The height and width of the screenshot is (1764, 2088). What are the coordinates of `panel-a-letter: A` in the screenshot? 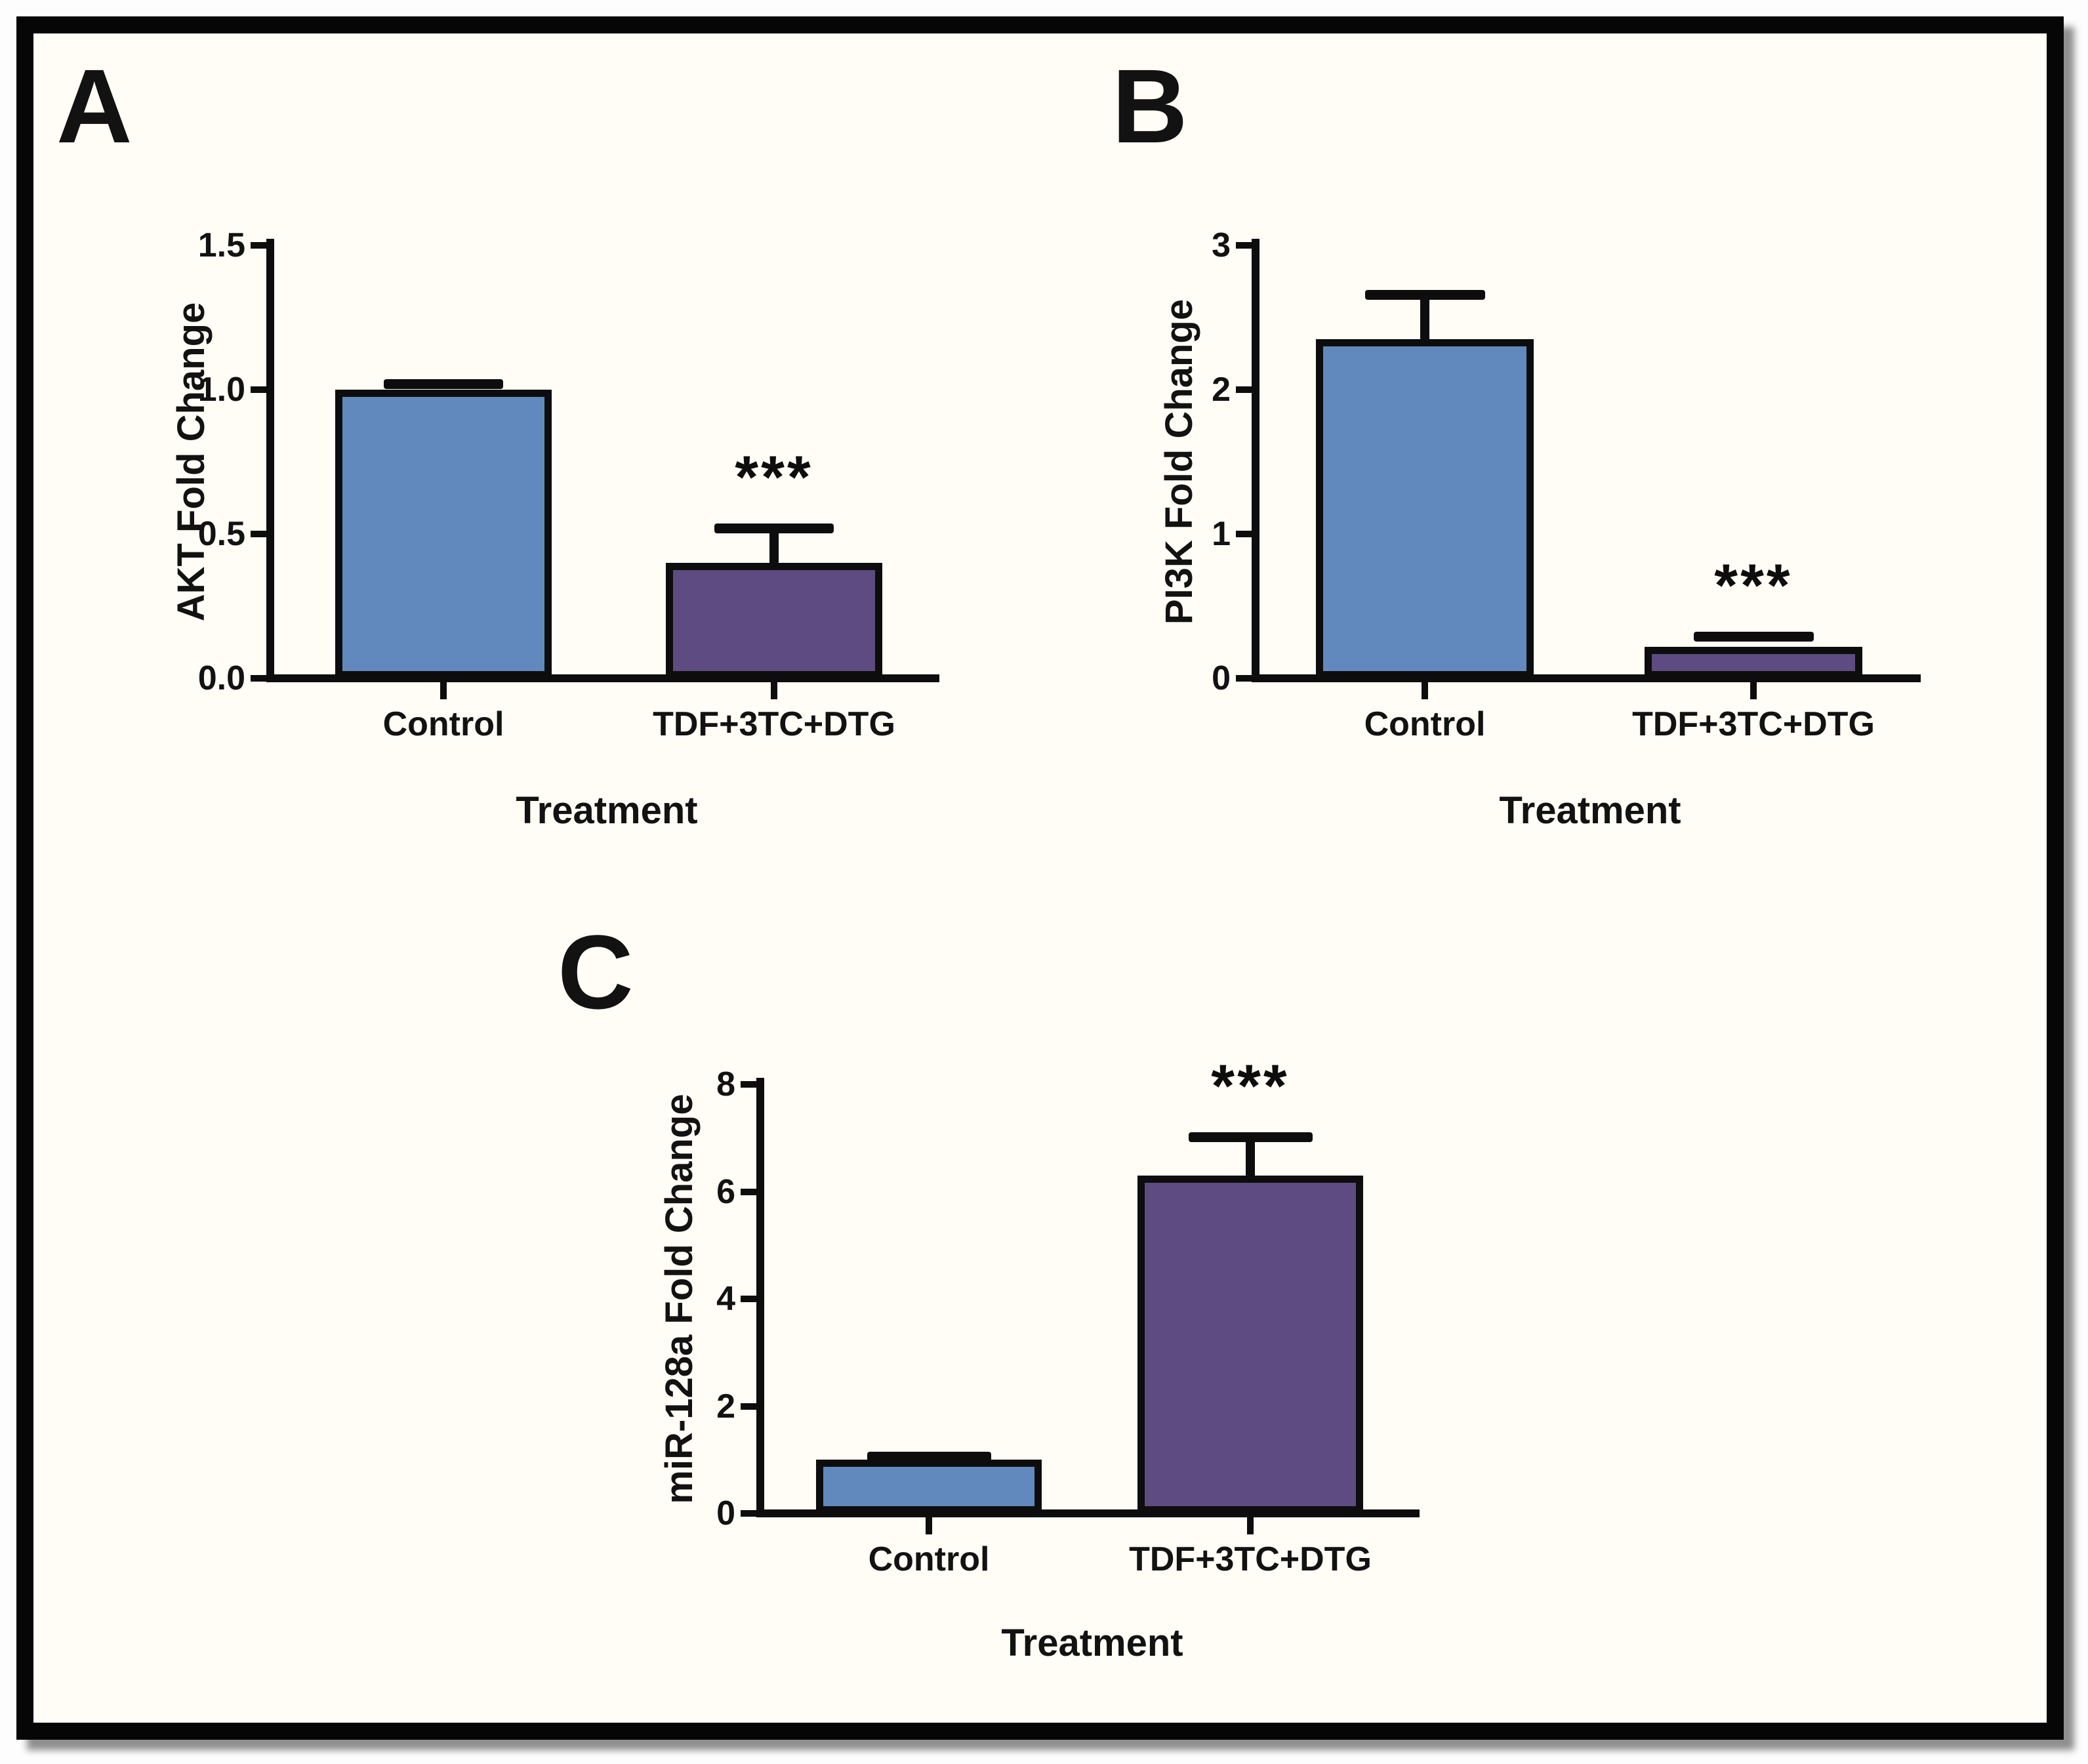 It's located at (94, 106).